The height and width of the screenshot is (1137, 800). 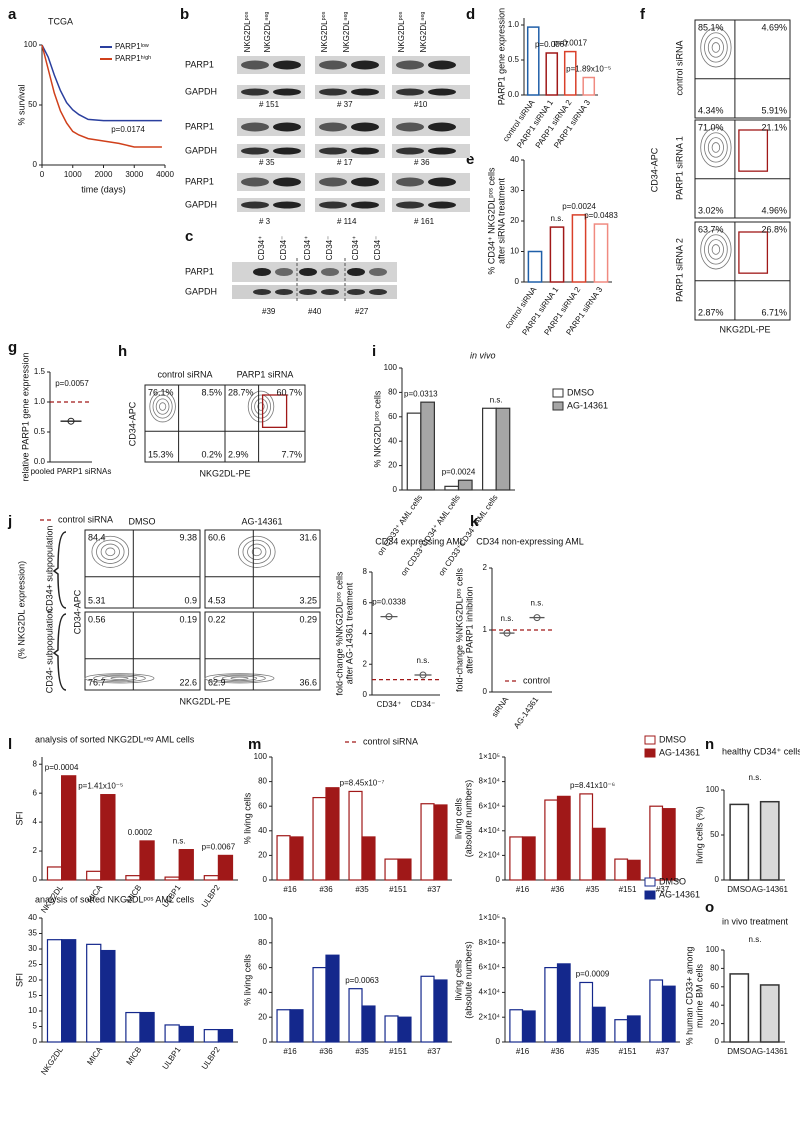 I want to click on sample-id: #40, so click(x=315, y=311).